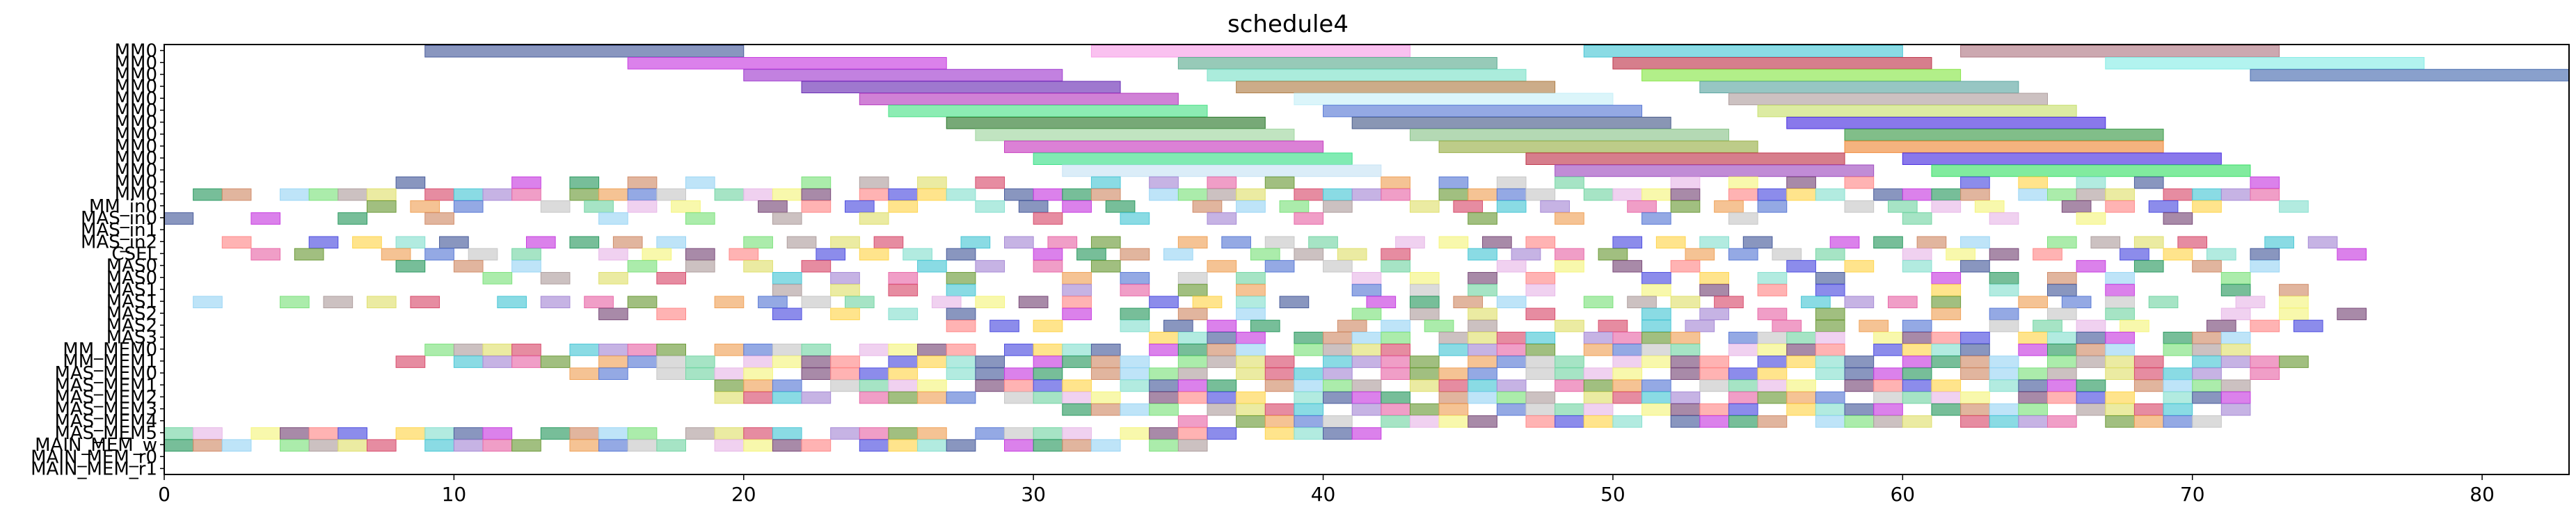 The image size is (2576, 519). Describe the element at coordinates (1902, 495) in the screenshot. I see `x-tick-label: 60` at that location.